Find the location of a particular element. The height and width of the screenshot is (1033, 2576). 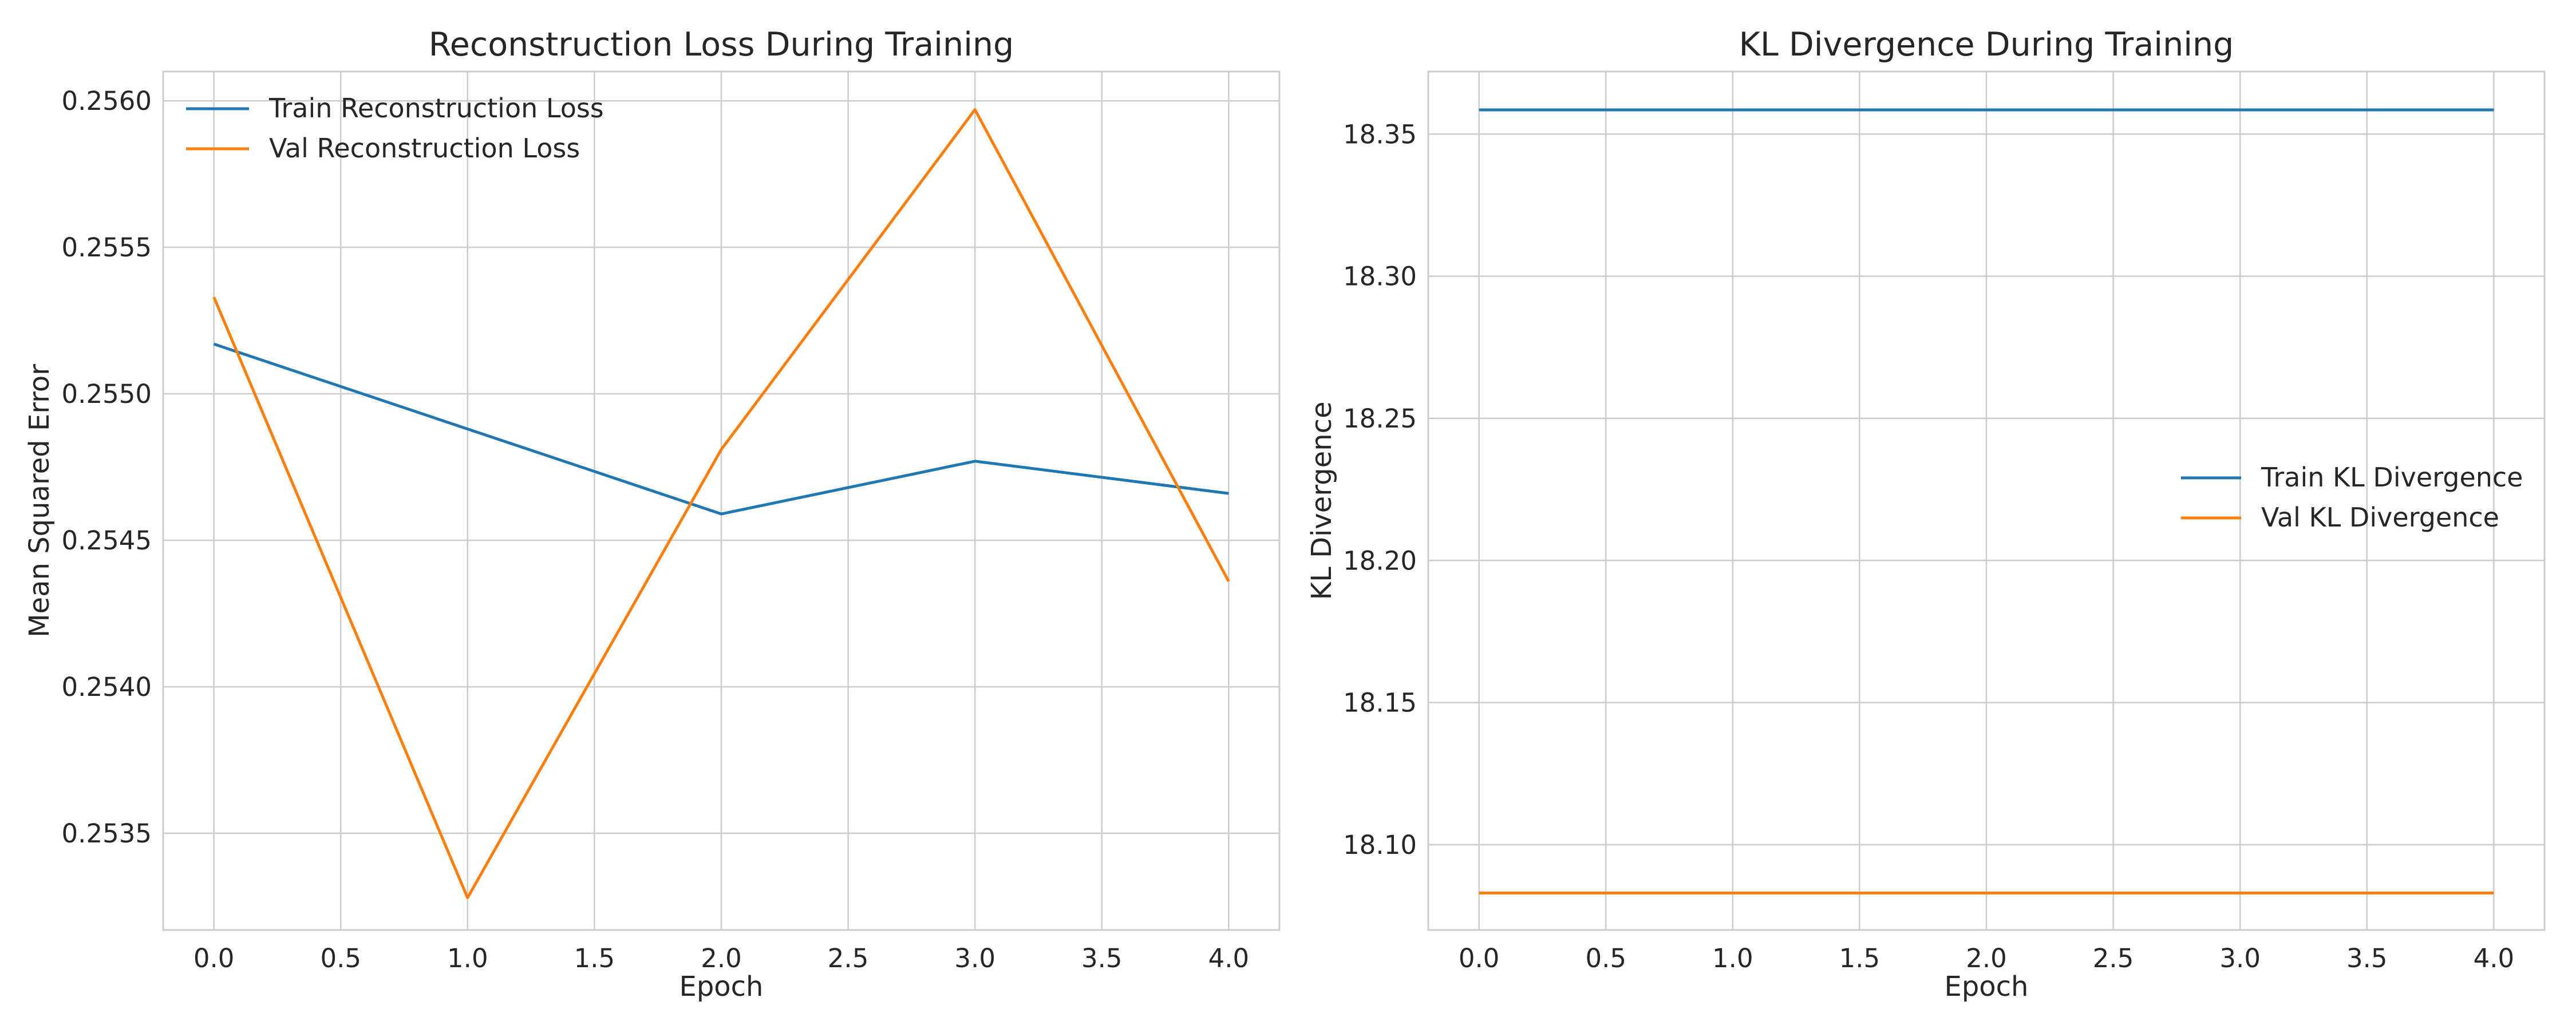

legend: Train KL Divergence Val KL Divergence is located at coordinates (2352, 497).